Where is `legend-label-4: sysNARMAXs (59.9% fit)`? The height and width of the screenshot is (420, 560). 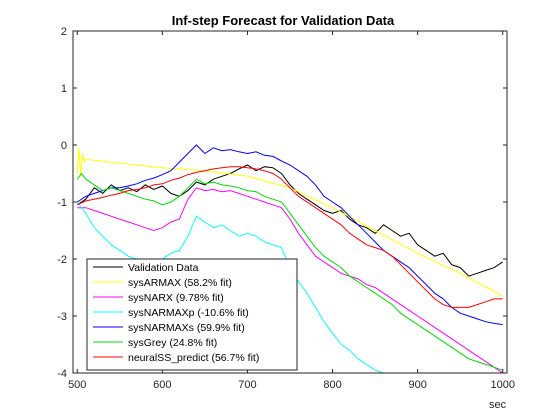
legend-label-4: sysNARMAXs (59.9% fit) is located at coordinates (186, 328).